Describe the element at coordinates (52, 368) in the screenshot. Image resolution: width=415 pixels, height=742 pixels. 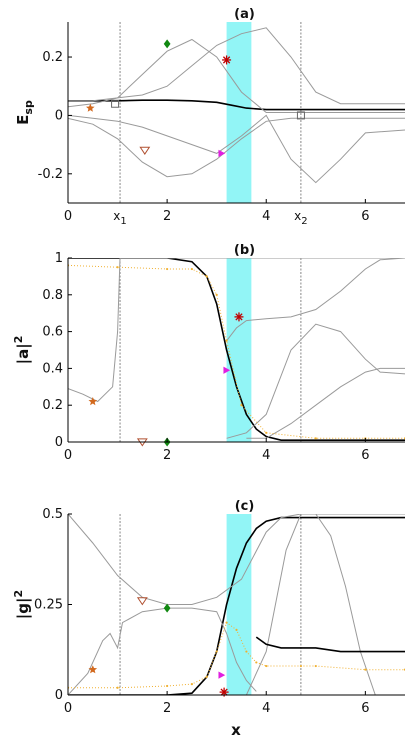
I see `y-tick-label: 0.4` at that location.